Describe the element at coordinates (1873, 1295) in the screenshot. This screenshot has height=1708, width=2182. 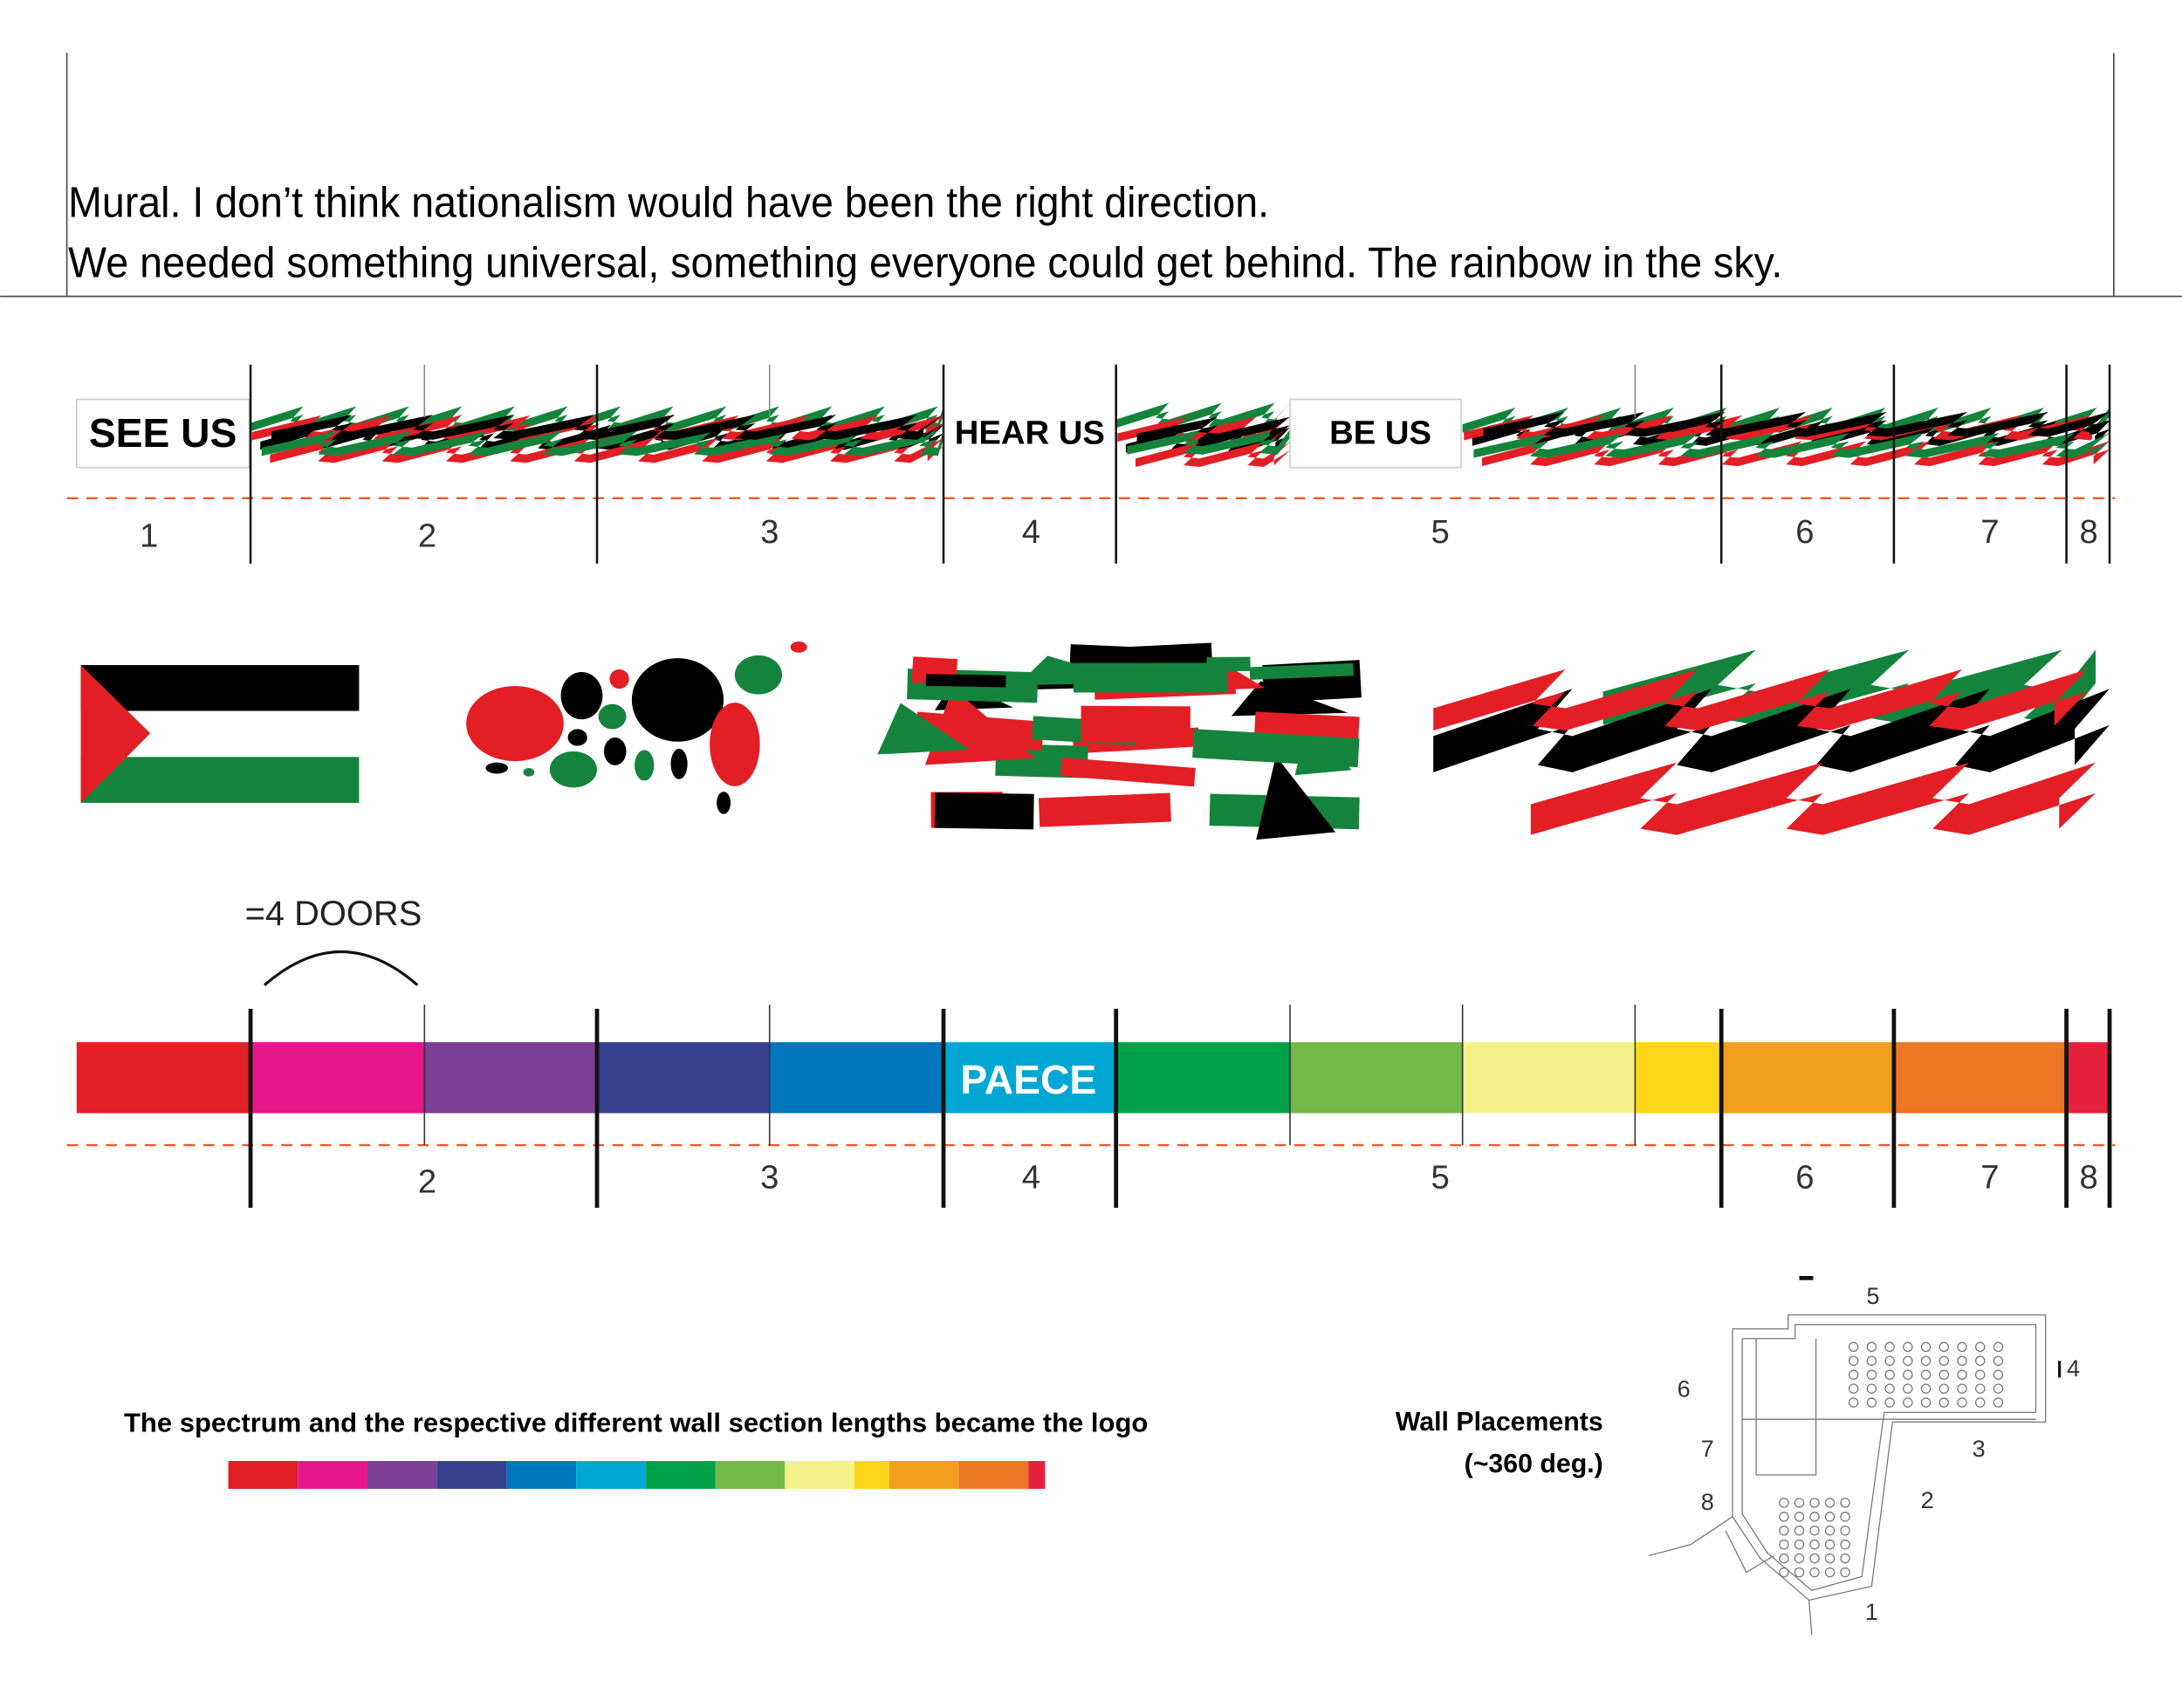
I see `wall-number: 5` at that location.